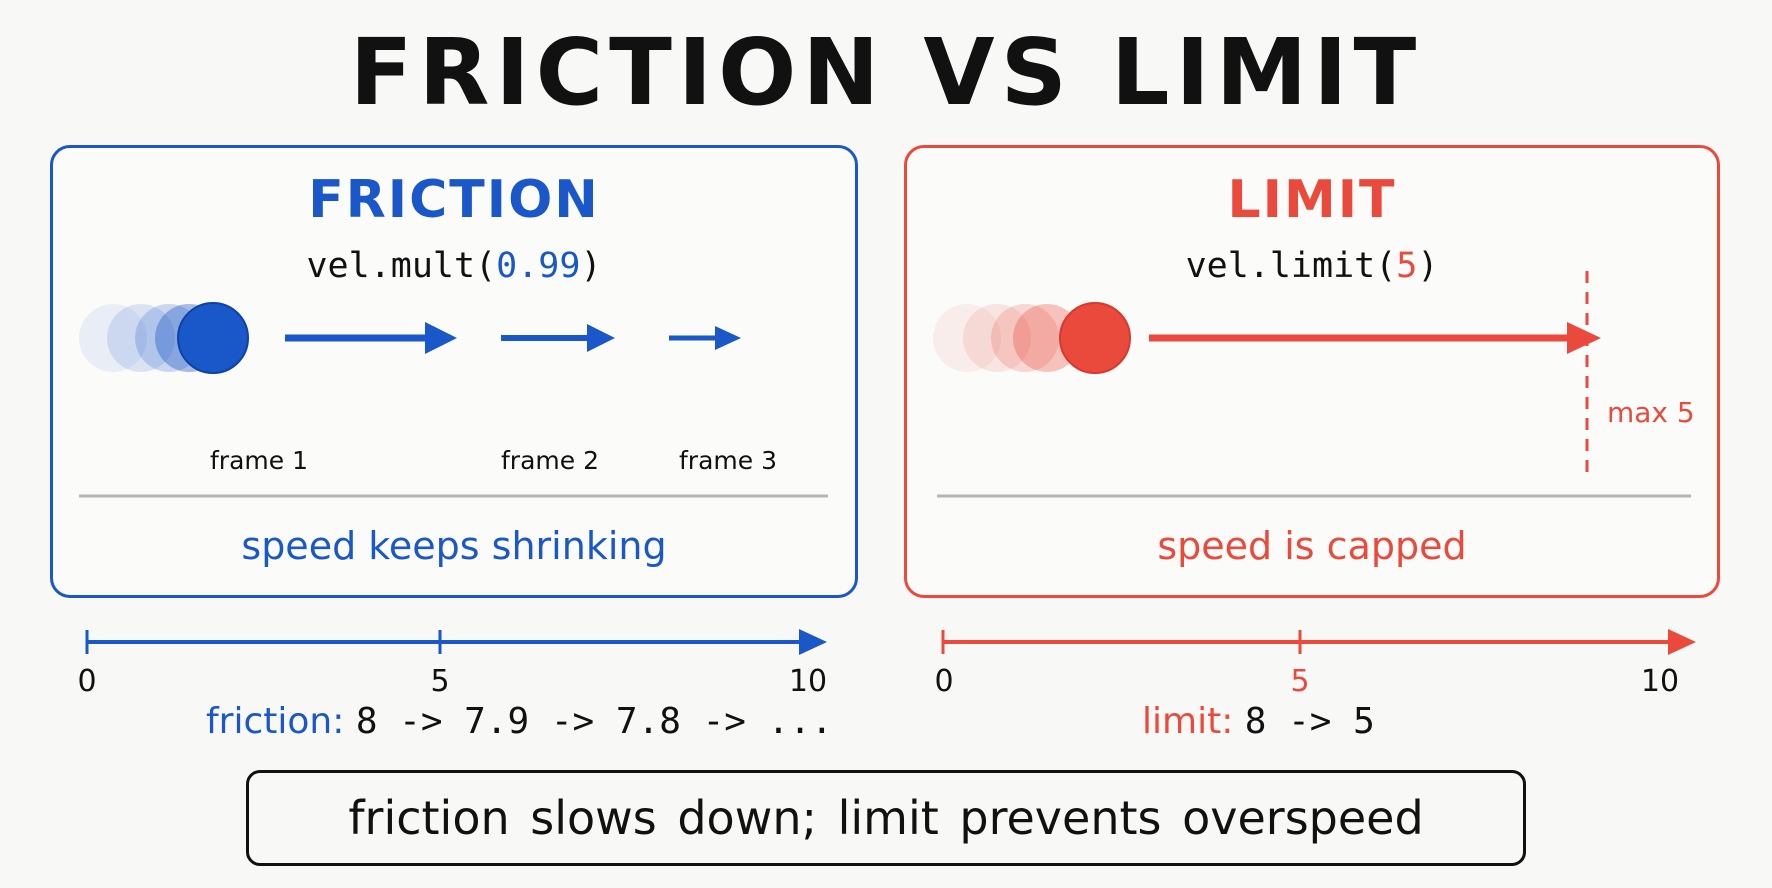 Image resolution: width=1772 pixels, height=888 pixels. I want to click on friction-ball, so click(213, 338).